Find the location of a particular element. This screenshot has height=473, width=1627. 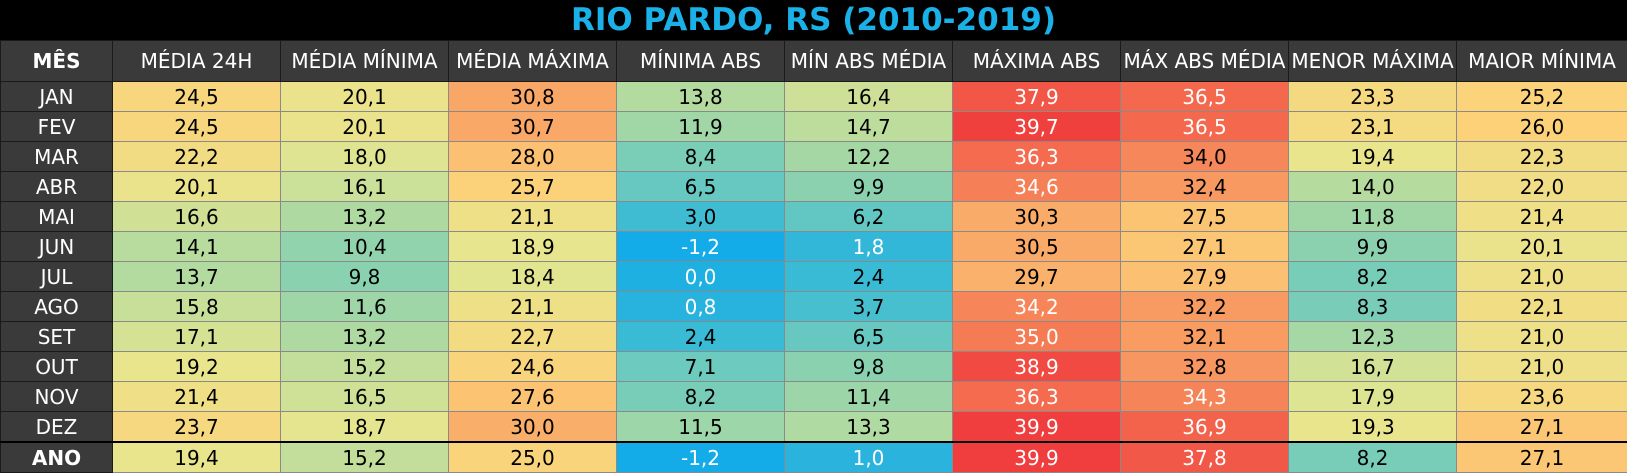

table-cell: 11,5 is located at coordinates (701, 427).